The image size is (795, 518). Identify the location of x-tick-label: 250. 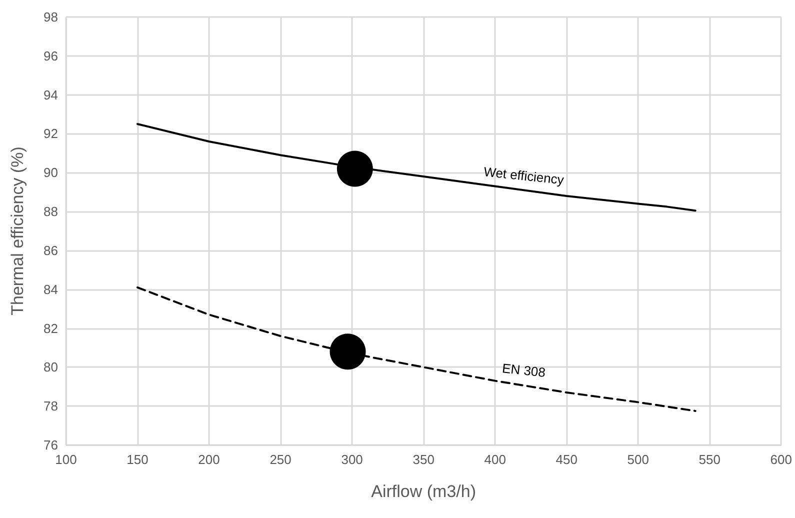
(281, 459).